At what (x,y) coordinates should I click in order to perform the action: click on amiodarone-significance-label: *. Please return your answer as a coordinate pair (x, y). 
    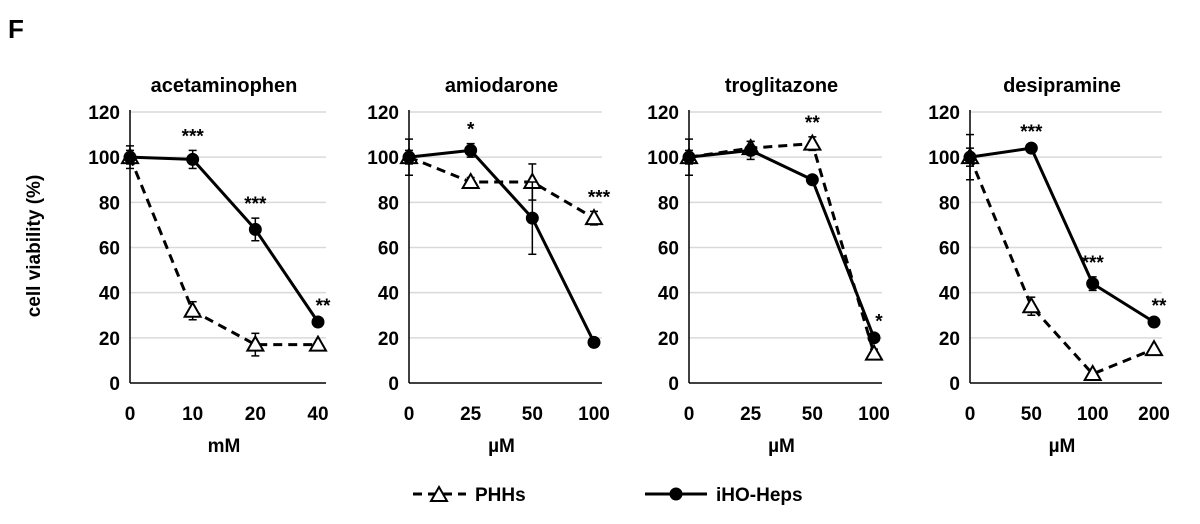
    Looking at the image, I should click on (471, 130).